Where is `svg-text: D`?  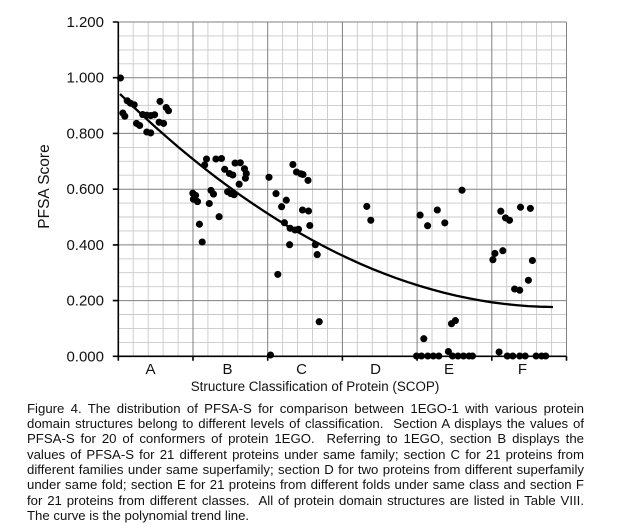 svg-text: D is located at coordinates (375, 369).